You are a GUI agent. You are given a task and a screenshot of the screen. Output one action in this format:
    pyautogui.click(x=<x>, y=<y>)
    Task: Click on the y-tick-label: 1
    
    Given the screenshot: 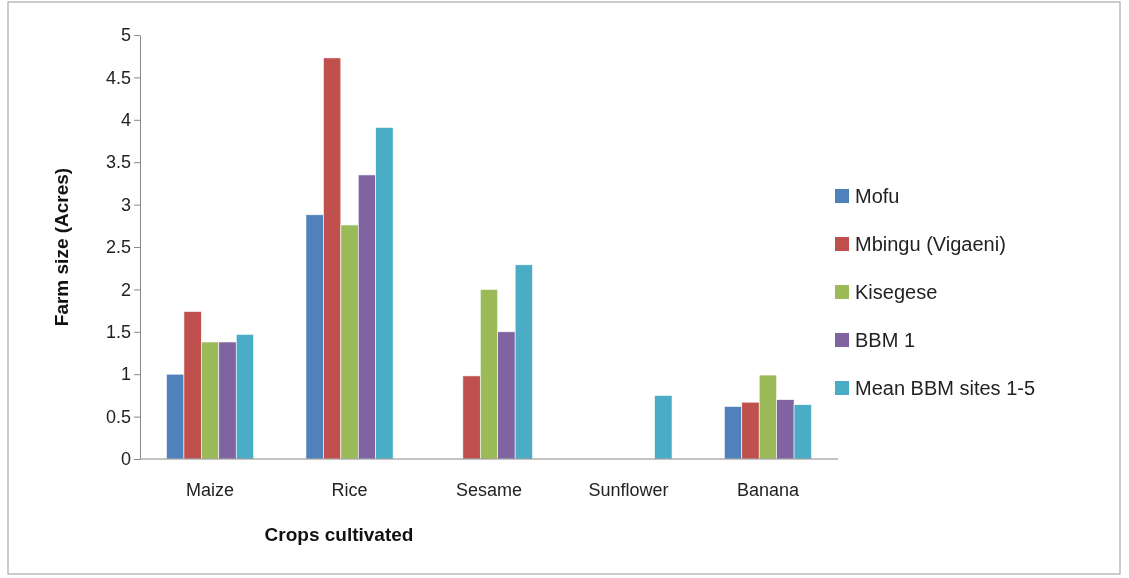 What is the action you would take?
    pyautogui.click(x=125, y=374)
    